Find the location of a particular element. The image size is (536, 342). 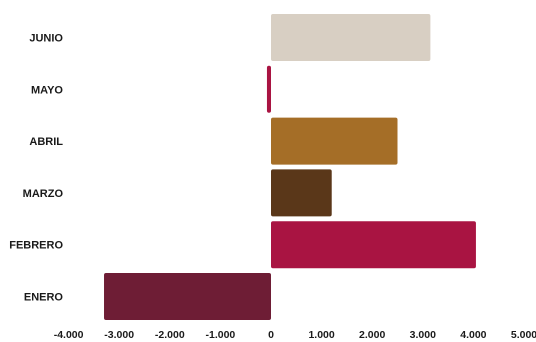

x-tick-label: -2.000 is located at coordinates (170, 335).